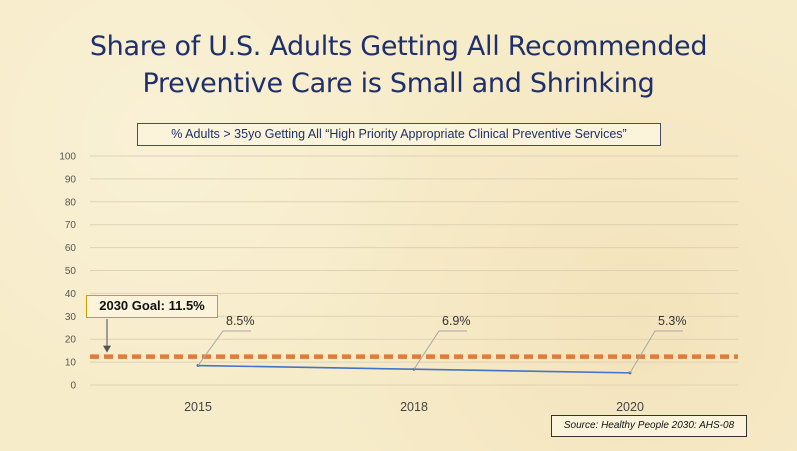 This screenshot has width=797, height=451. What do you see at coordinates (414, 407) in the screenshot?
I see `x-tick-label: 2018` at bounding box center [414, 407].